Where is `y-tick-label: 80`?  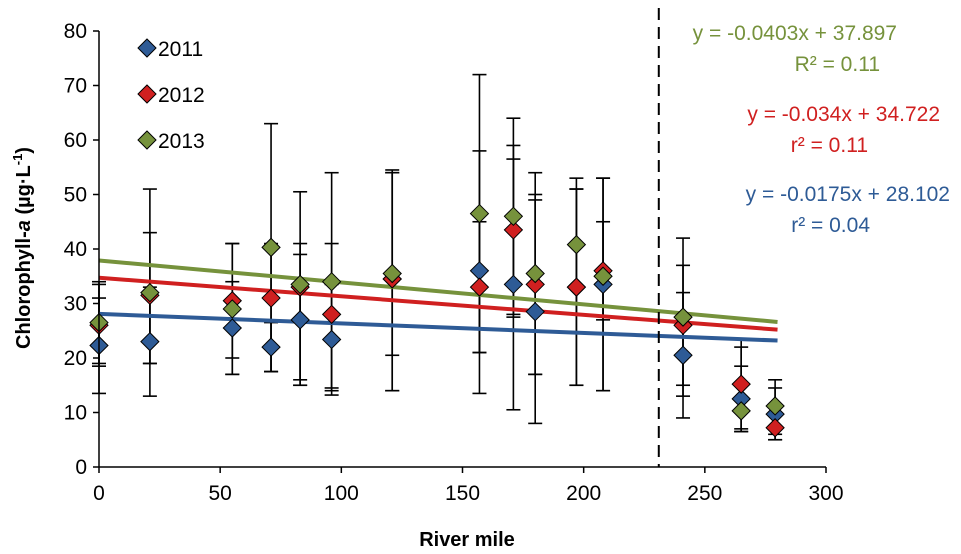
y-tick-label: 80 is located at coordinates (75, 31).